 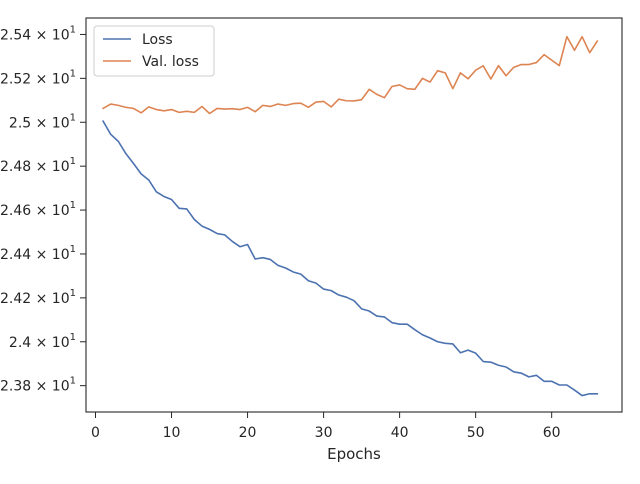 I want to click on y-tick-label: 2.52 × 10¹, so click(x=38, y=77).